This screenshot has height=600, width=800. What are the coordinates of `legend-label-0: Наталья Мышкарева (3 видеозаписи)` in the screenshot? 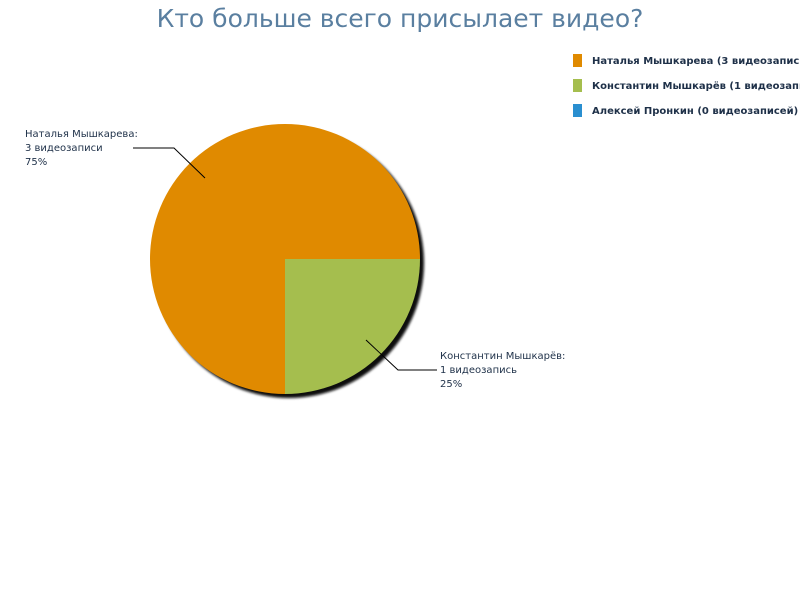 It's located at (696, 61).